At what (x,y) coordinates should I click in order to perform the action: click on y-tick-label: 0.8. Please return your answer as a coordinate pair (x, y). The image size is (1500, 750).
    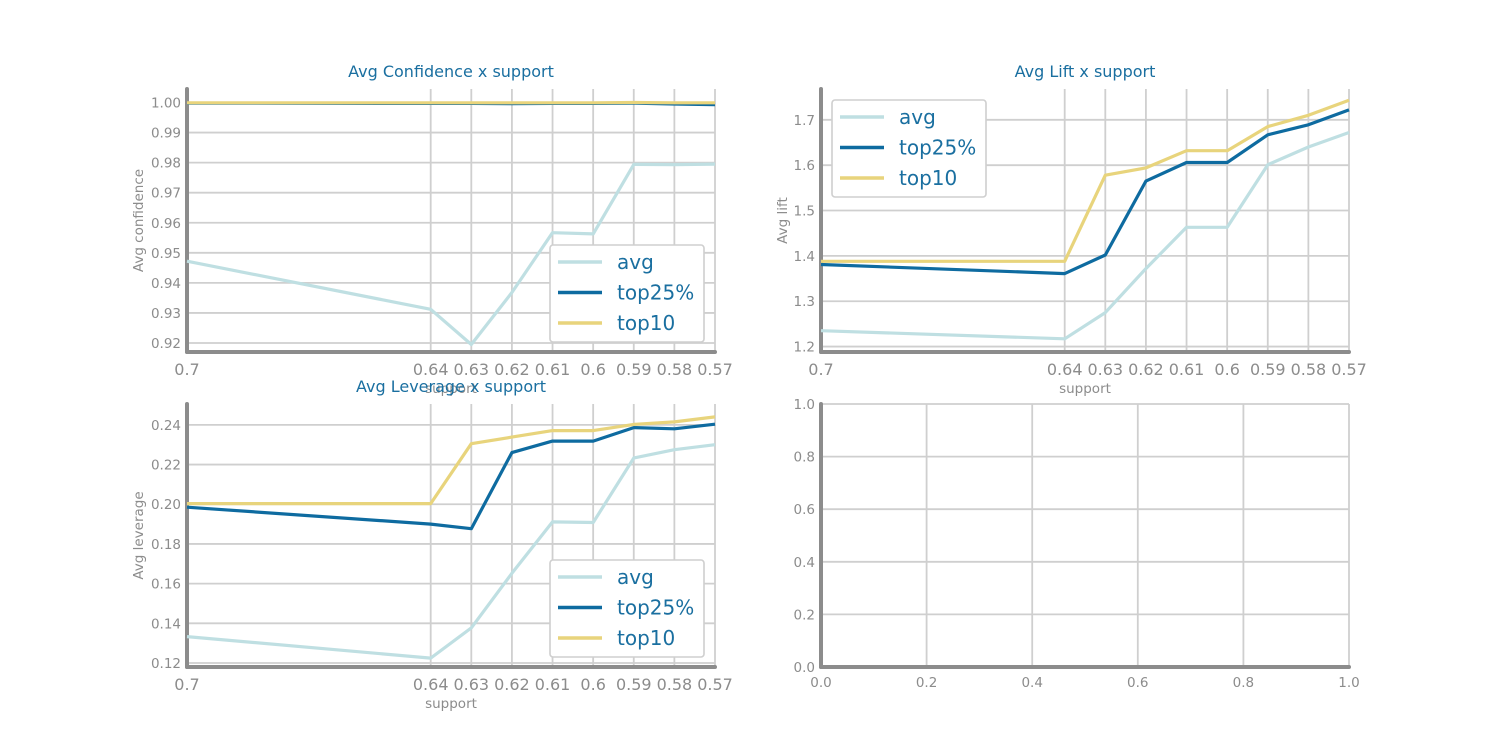
    Looking at the image, I should click on (804, 458).